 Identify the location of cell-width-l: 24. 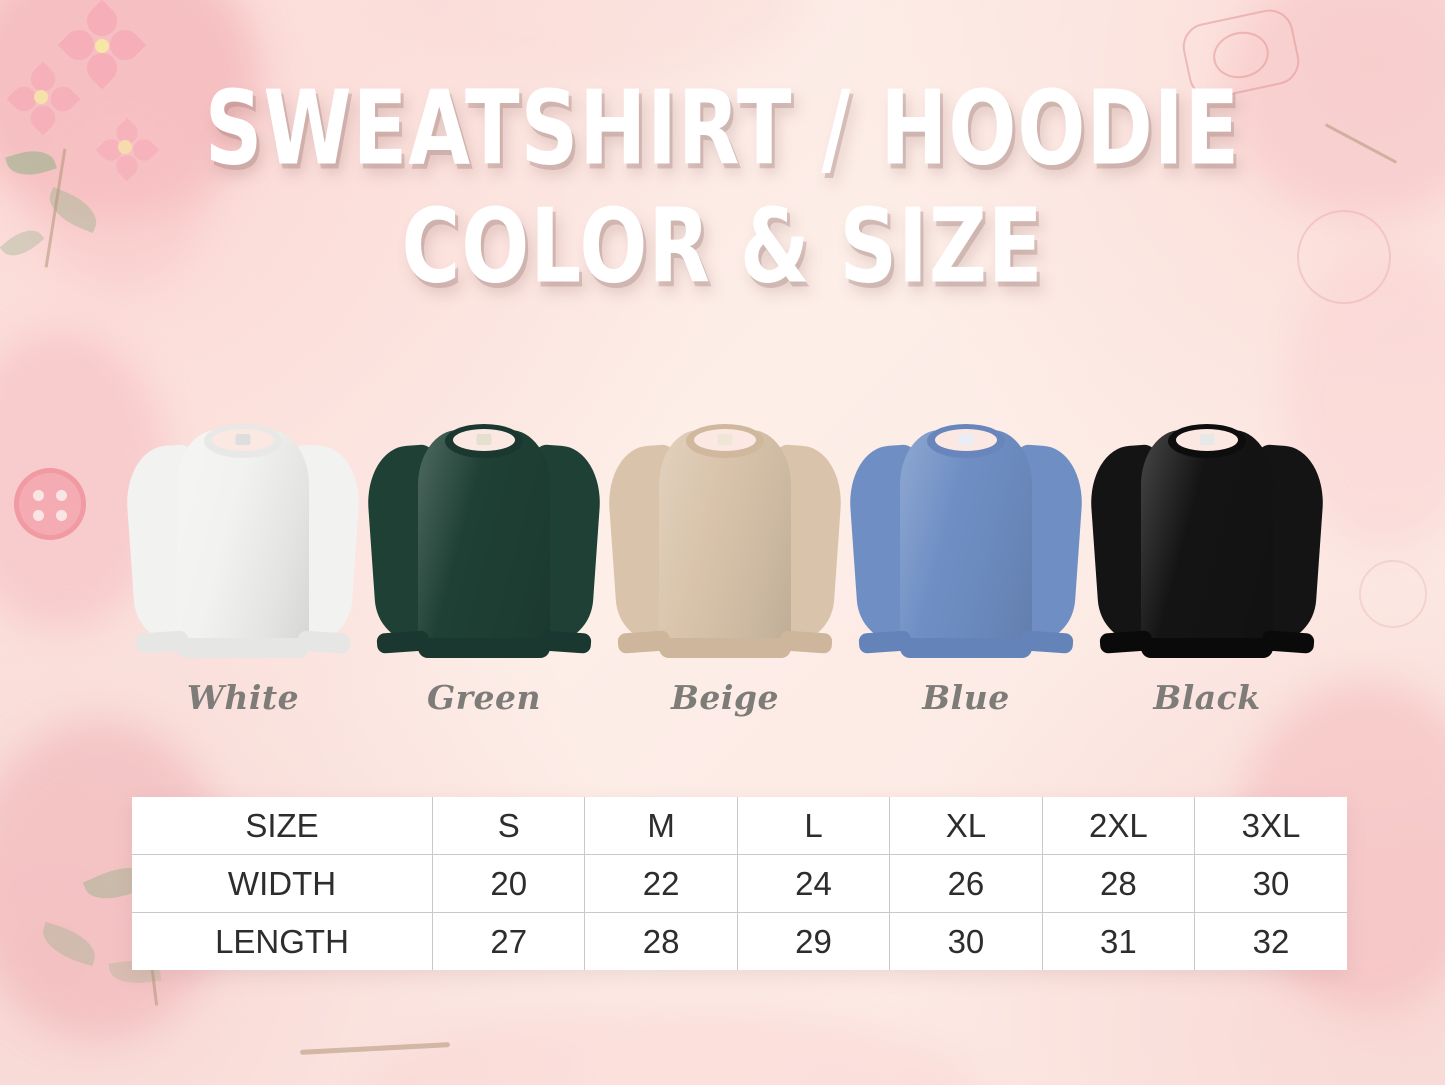
(813, 883).